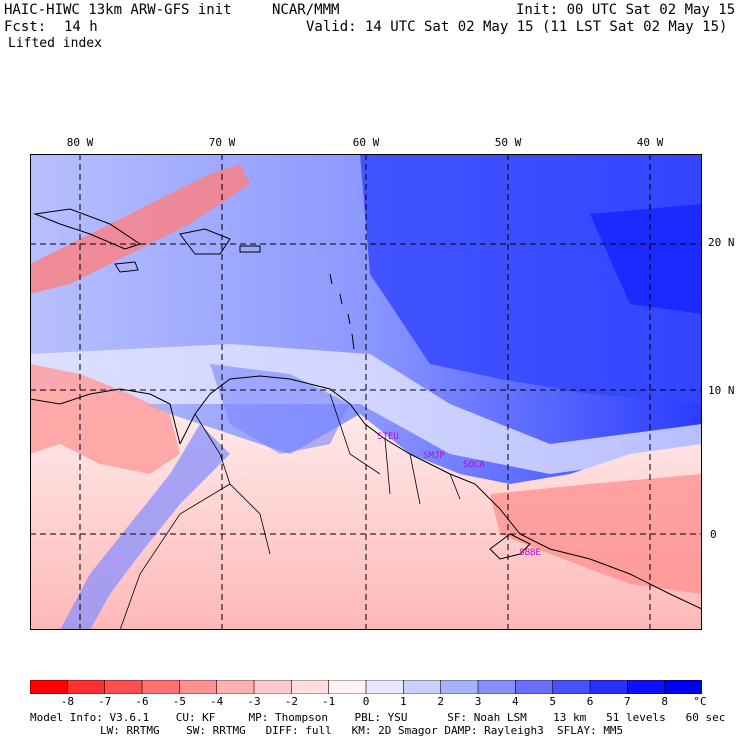 This screenshot has height=740, width=740. What do you see at coordinates (306, 10) in the screenshot?
I see `center-name: NCAR/MMM` at bounding box center [306, 10].